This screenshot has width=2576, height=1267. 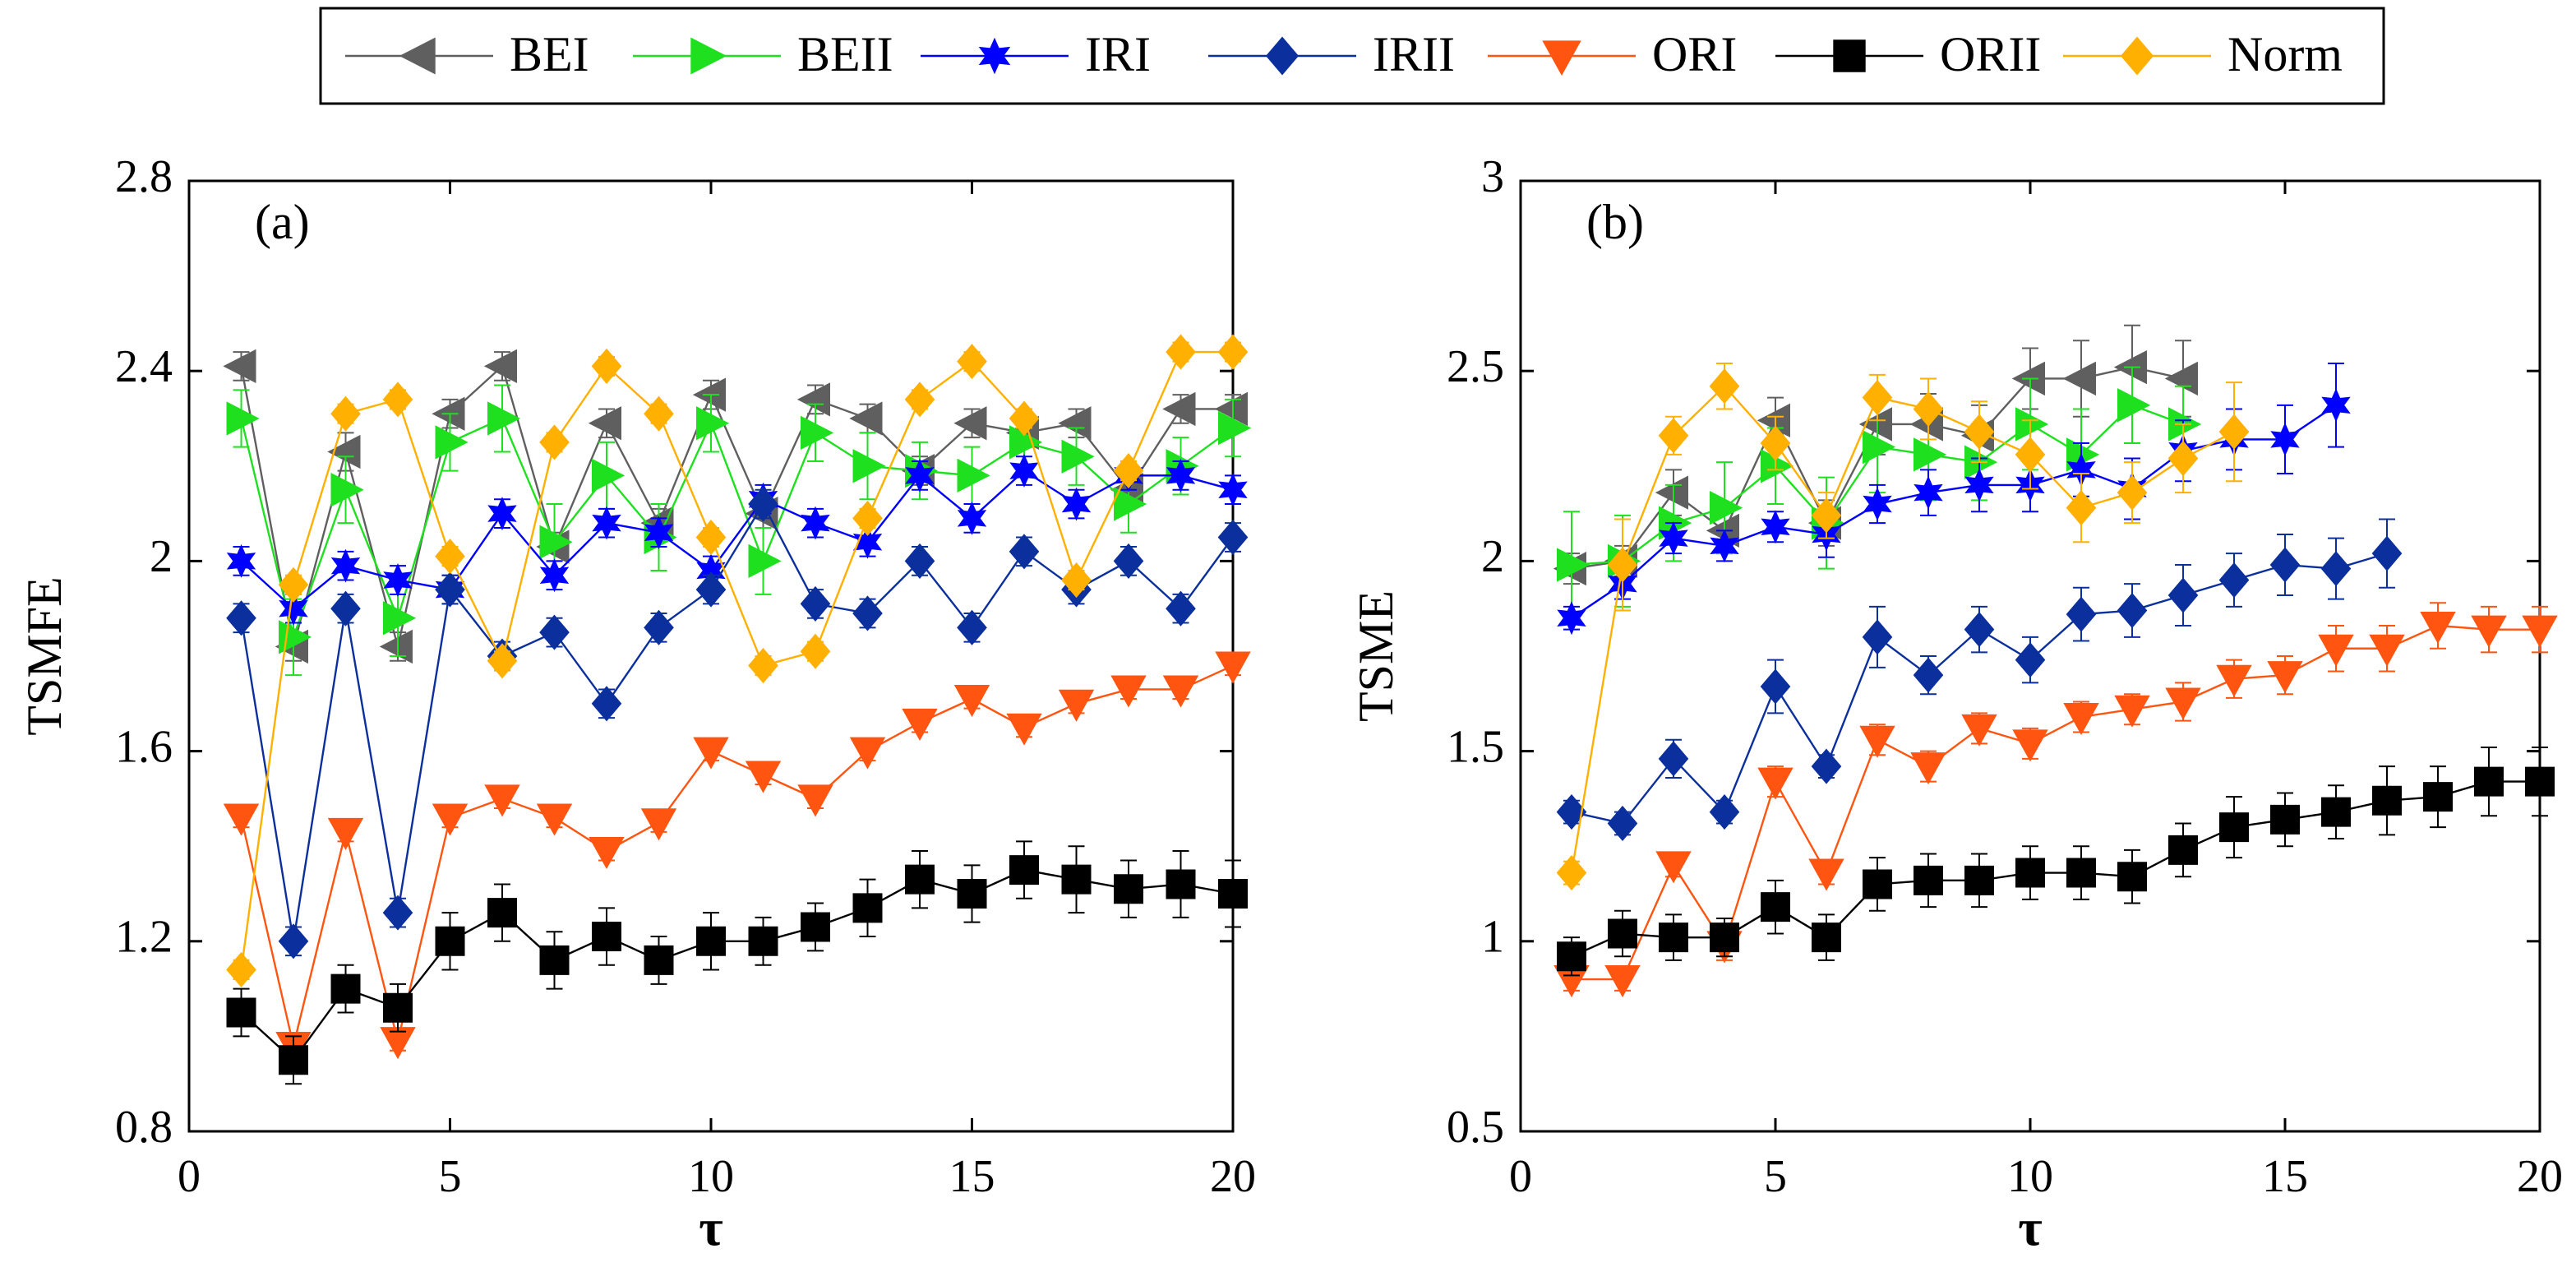 What do you see at coordinates (144, 366) in the screenshot?
I see `y-tick-label: 2.4` at bounding box center [144, 366].